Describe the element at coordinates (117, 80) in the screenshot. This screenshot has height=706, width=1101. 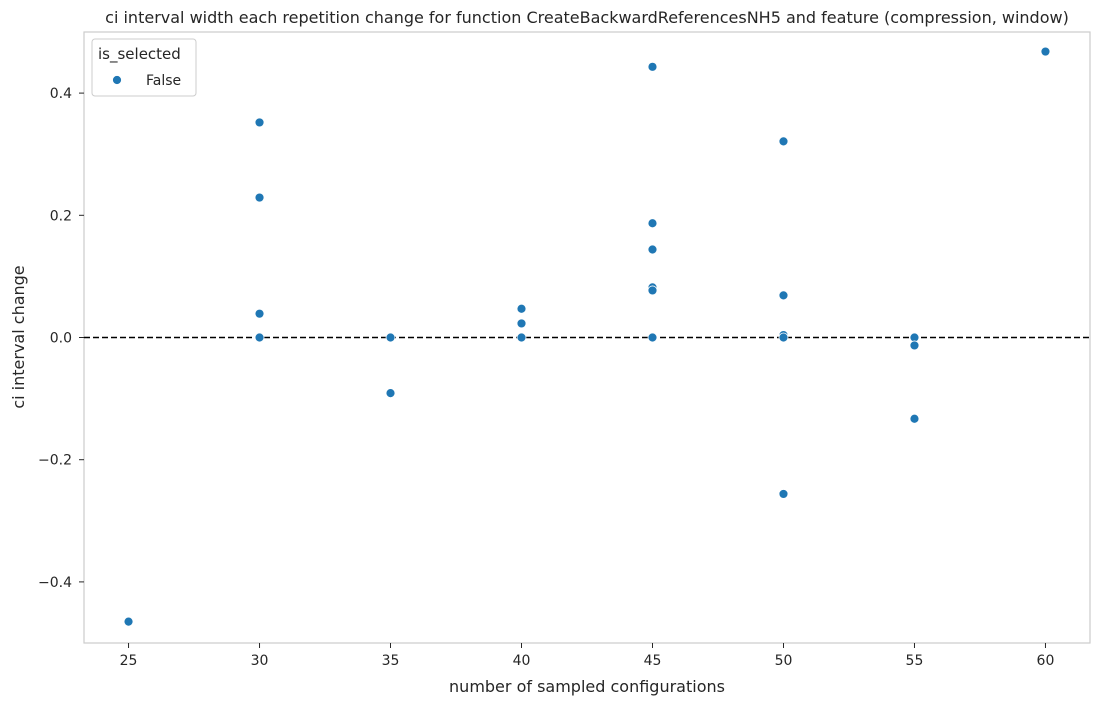
I see `legend-marker` at that location.